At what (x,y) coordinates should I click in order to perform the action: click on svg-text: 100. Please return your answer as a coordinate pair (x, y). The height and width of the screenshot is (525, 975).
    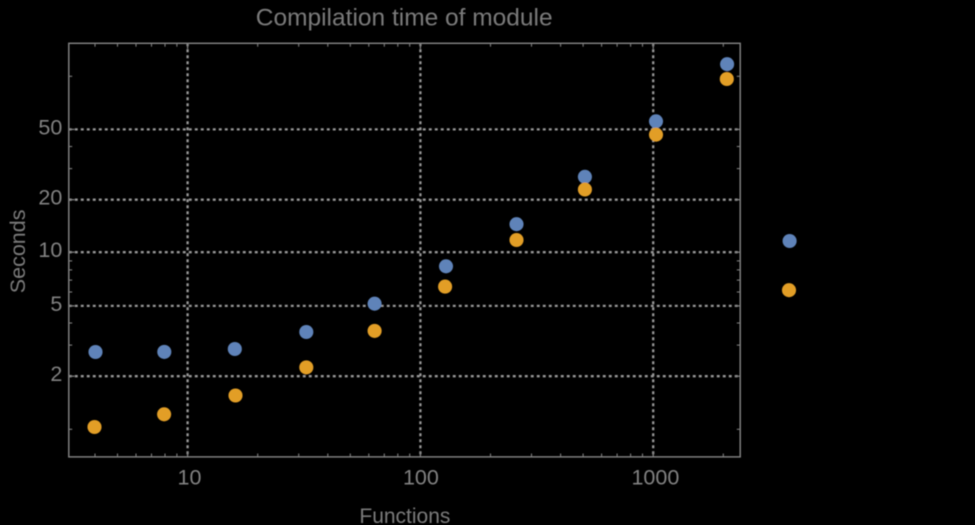
    Looking at the image, I should click on (421, 478).